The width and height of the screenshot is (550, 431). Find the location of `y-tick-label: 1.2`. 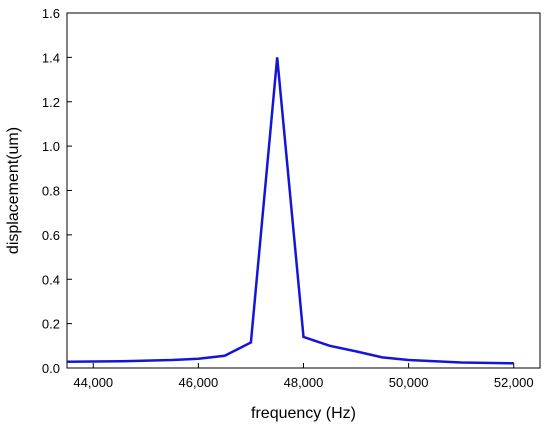

y-tick-label: 1.2 is located at coordinates (51, 102).